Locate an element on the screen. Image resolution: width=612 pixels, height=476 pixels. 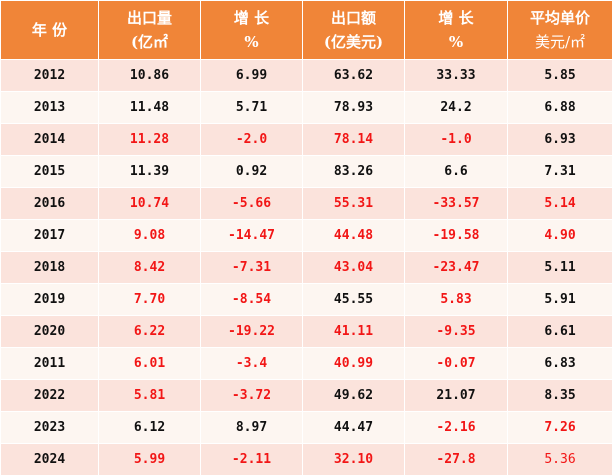
cell-volume-growth: 6.99 is located at coordinates (252, 76).